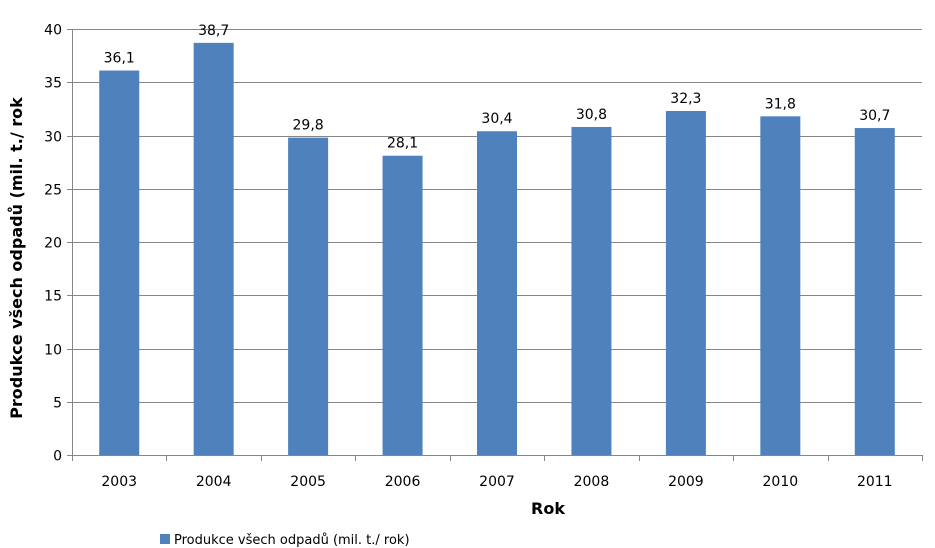  What do you see at coordinates (213, 31) in the screenshot?
I see `data-label: 38,7` at bounding box center [213, 31].